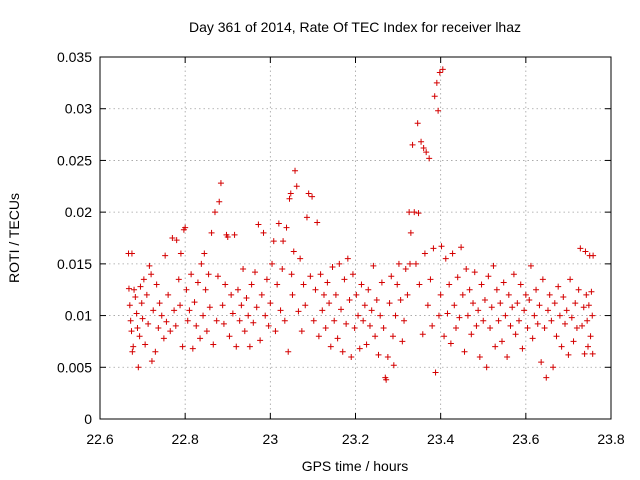 Image resolution: width=640 pixels, height=480 pixels. Describe the element at coordinates (271, 439) in the screenshot. I see `x-tick-label: 23` at that location.